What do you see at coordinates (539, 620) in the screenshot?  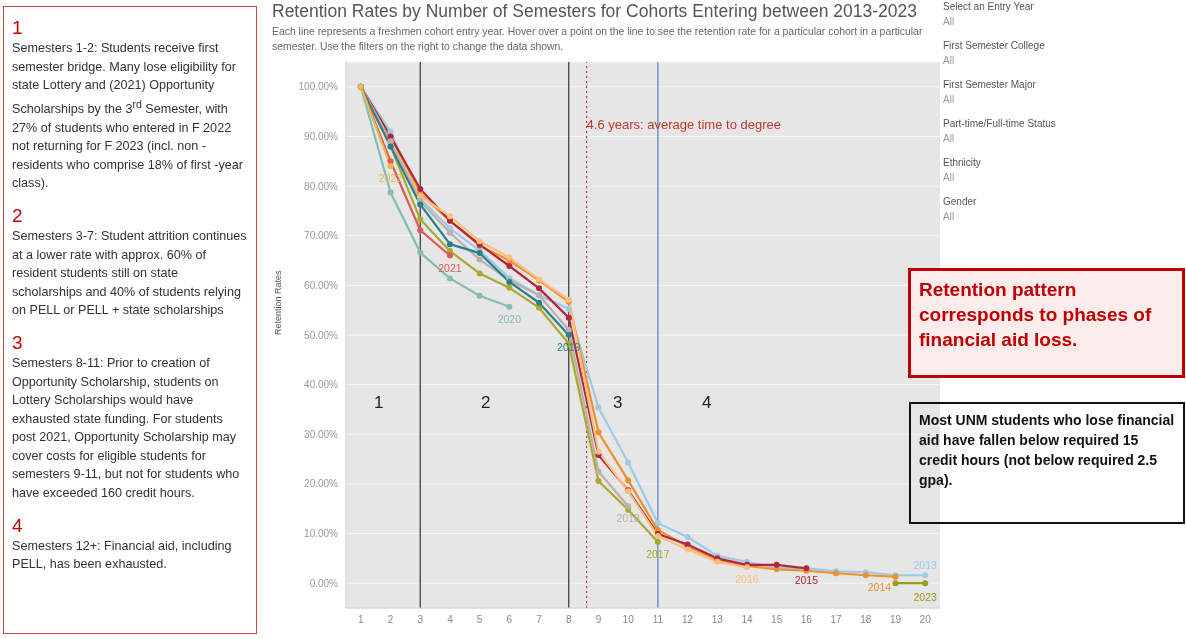 I see `x-tick-label: 7` at bounding box center [539, 620].